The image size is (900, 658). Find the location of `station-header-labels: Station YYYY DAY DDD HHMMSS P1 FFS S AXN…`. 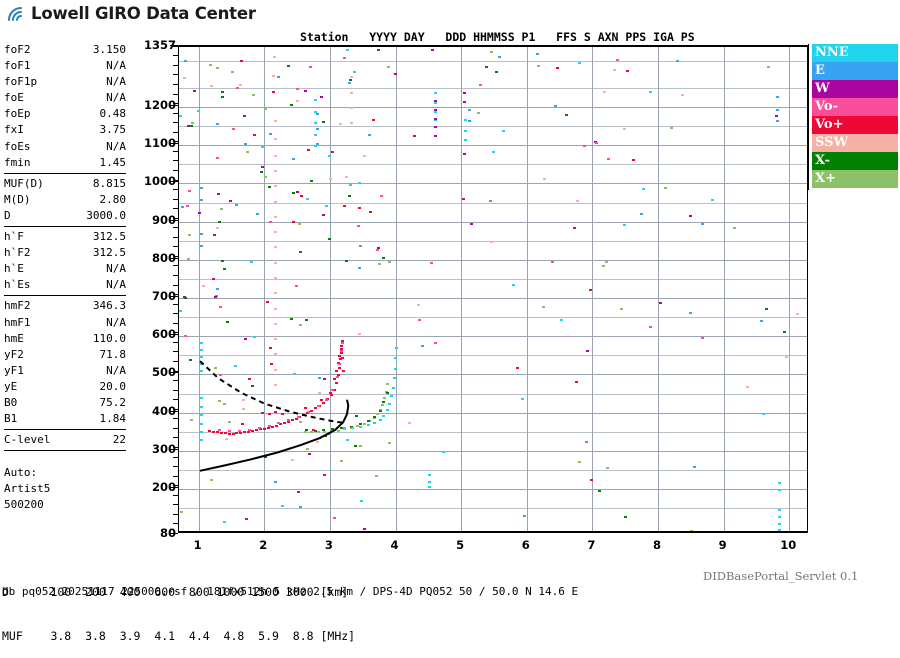

station-header-labels: Station YYYY DAY DDD HHMMSS P1 FFS S AXN… is located at coordinates (497, 37).